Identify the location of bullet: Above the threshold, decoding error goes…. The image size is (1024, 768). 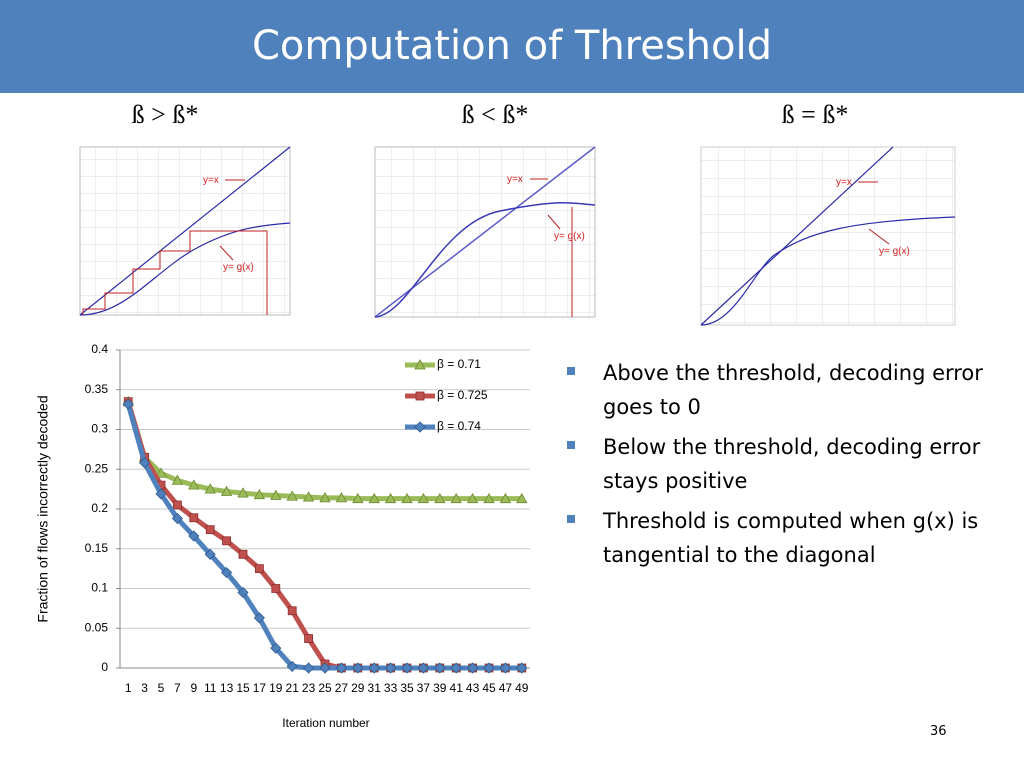
(781, 390).